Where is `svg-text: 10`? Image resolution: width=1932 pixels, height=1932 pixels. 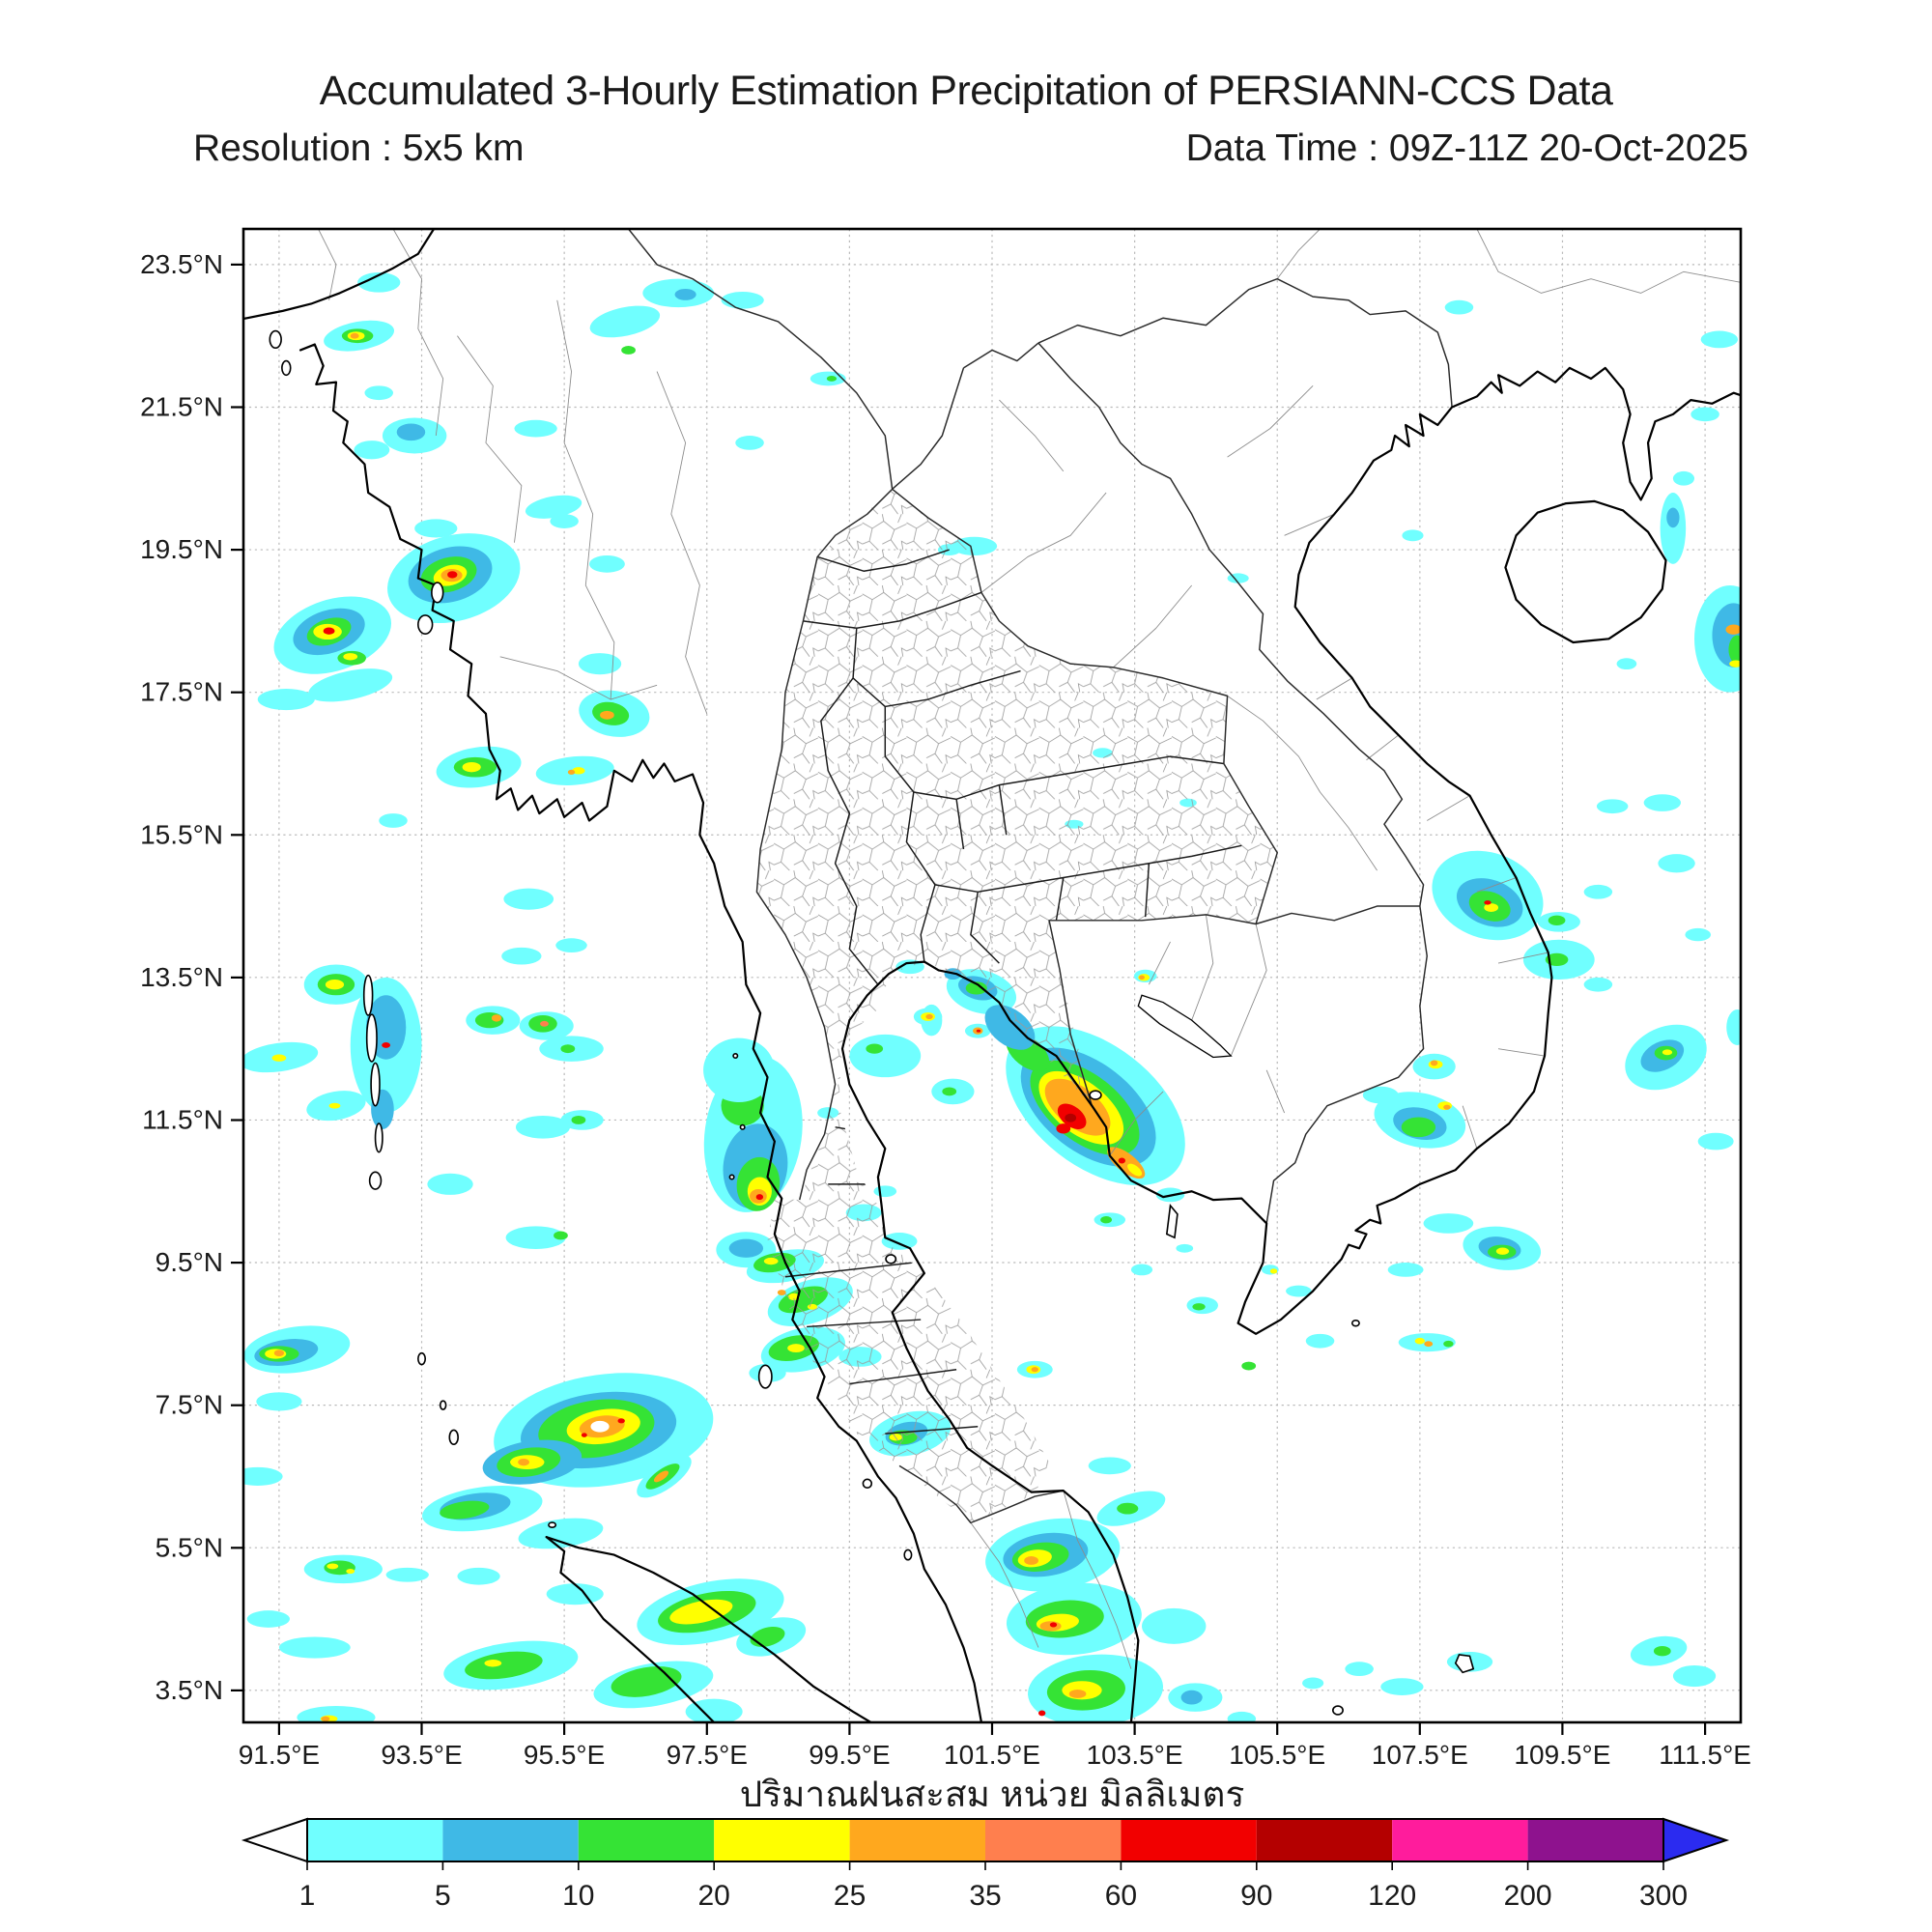 svg-text: 10 is located at coordinates (578, 1896).